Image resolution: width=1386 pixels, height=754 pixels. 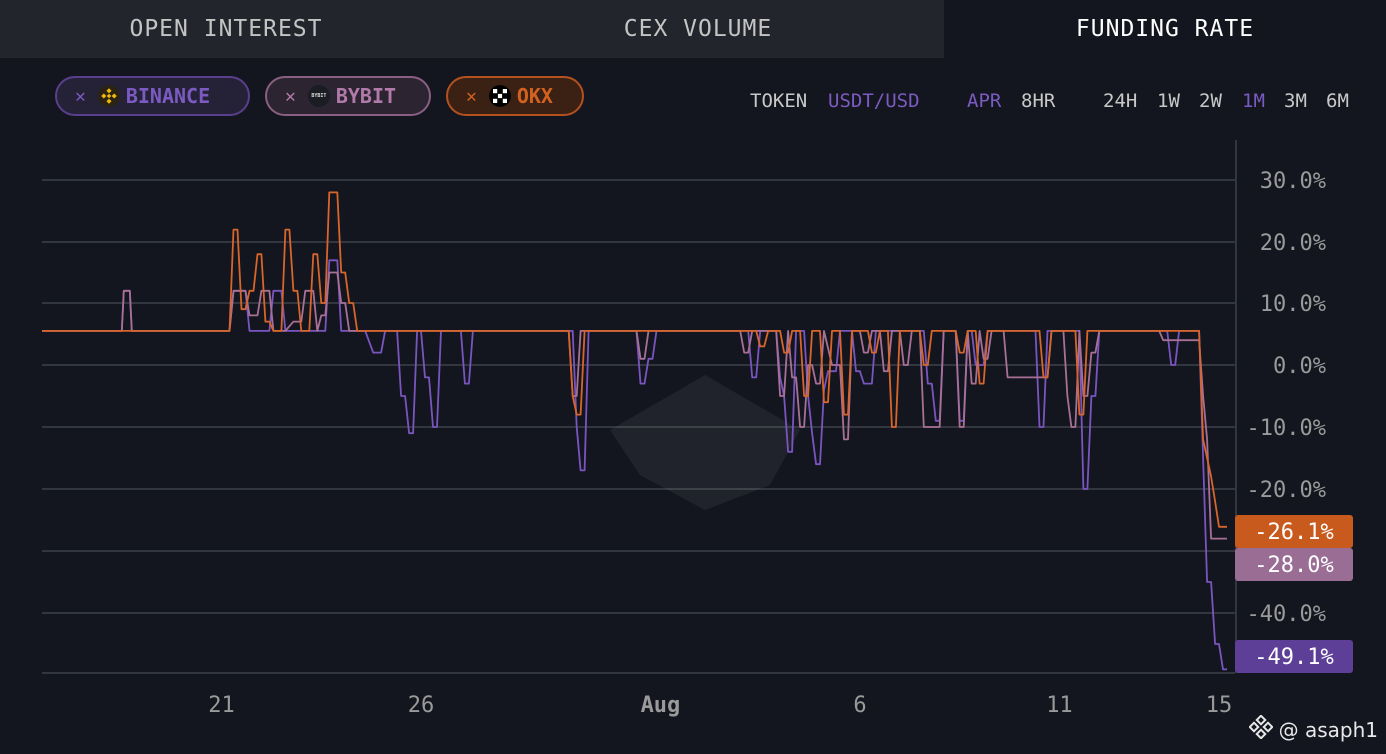 I want to click on mode-apr: APR, so click(x=984, y=101).